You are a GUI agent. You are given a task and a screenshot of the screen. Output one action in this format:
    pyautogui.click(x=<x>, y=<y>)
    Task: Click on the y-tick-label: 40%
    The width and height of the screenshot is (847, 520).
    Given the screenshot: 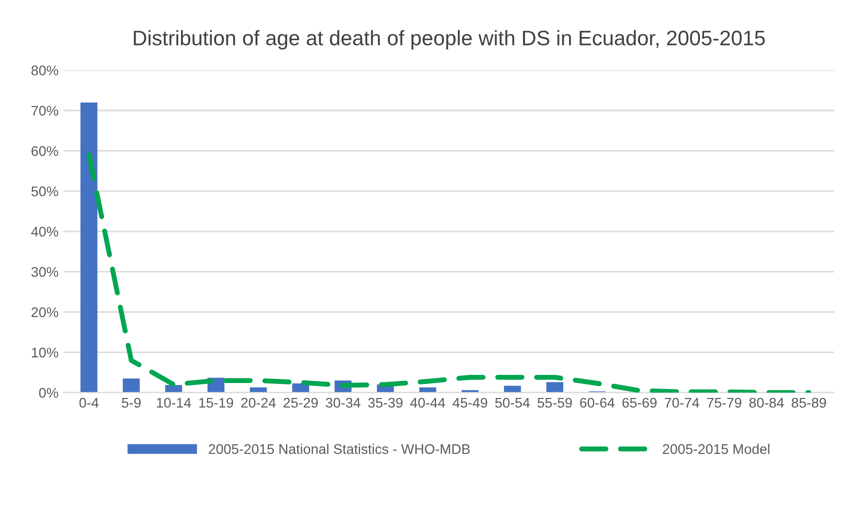 What is the action you would take?
    pyautogui.click(x=44, y=231)
    